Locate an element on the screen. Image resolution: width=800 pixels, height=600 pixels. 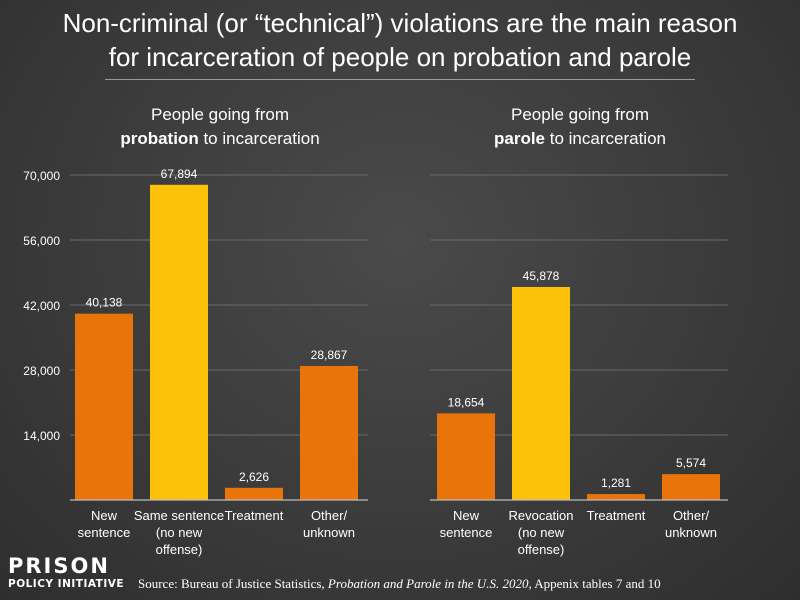
parole-value-label-2: 1,281 is located at coordinates (616, 483).